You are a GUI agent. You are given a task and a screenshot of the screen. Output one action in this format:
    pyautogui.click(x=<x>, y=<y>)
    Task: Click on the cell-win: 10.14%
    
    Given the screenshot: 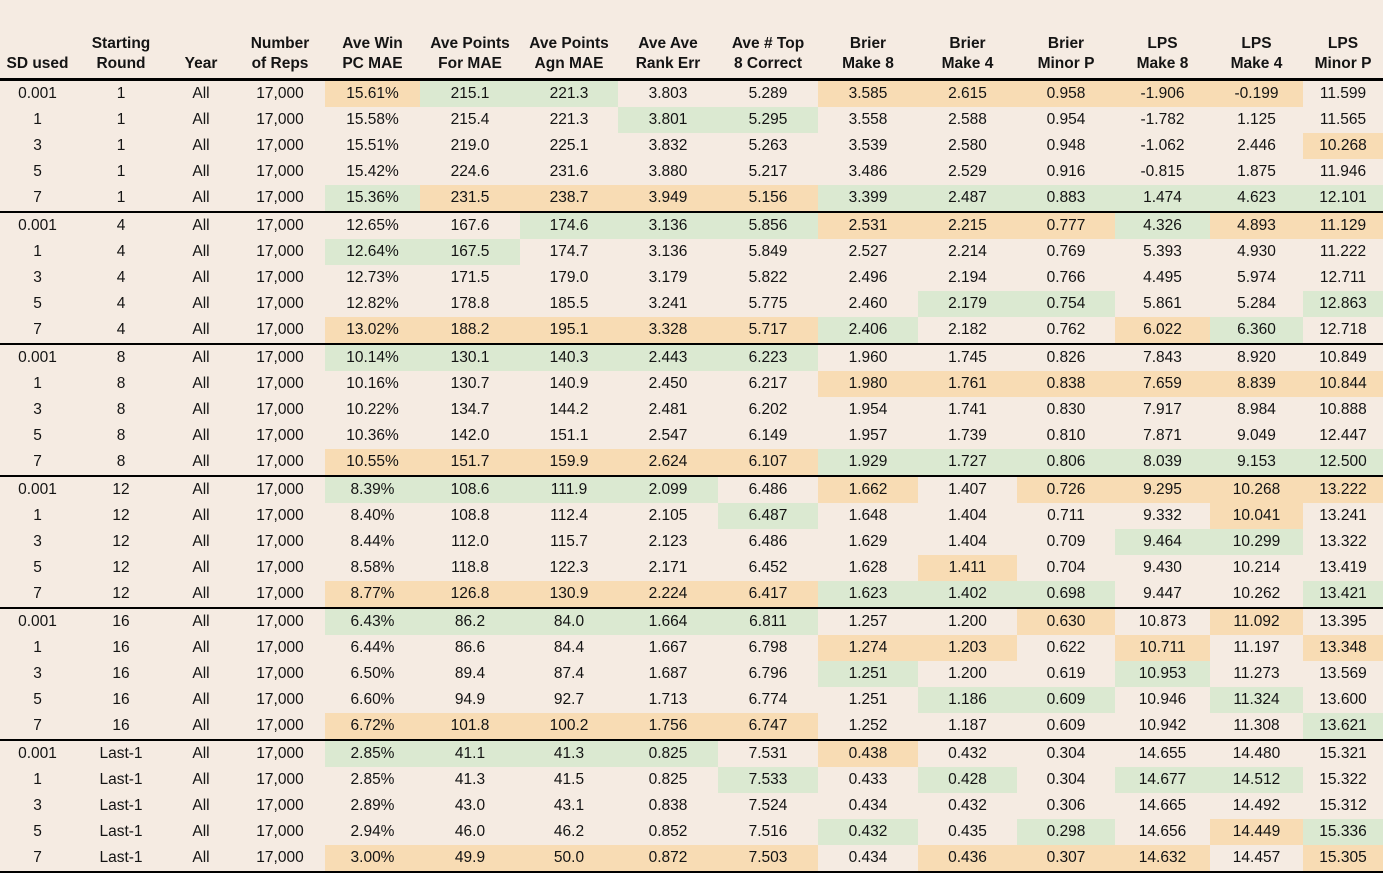 What is the action you would take?
    pyautogui.click(x=372, y=357)
    